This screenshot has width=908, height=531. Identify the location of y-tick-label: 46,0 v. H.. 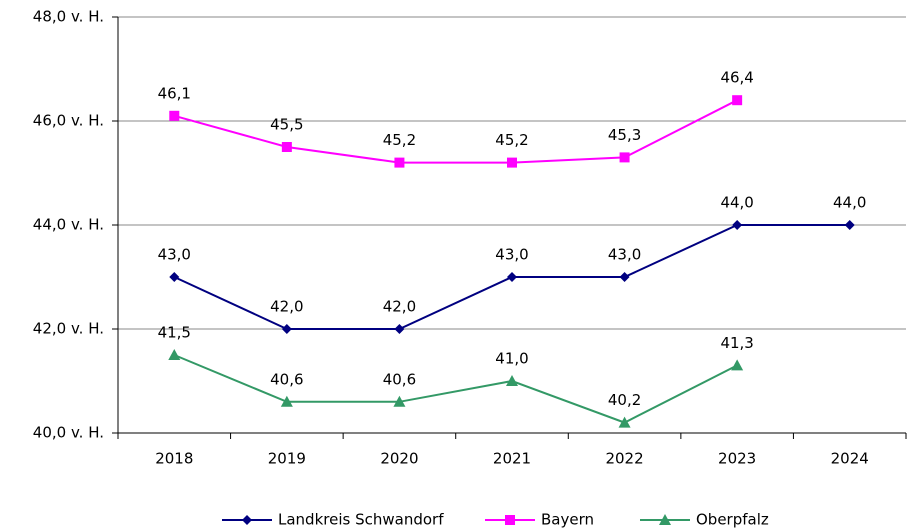
(68, 121).